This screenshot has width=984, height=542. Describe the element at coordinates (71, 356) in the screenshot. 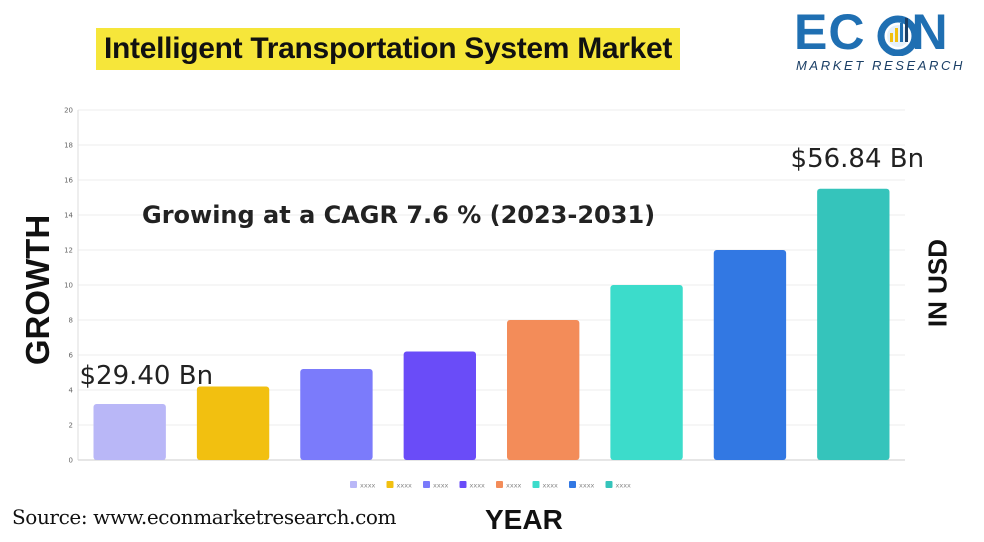

I see `y-tick-label: 6` at that location.